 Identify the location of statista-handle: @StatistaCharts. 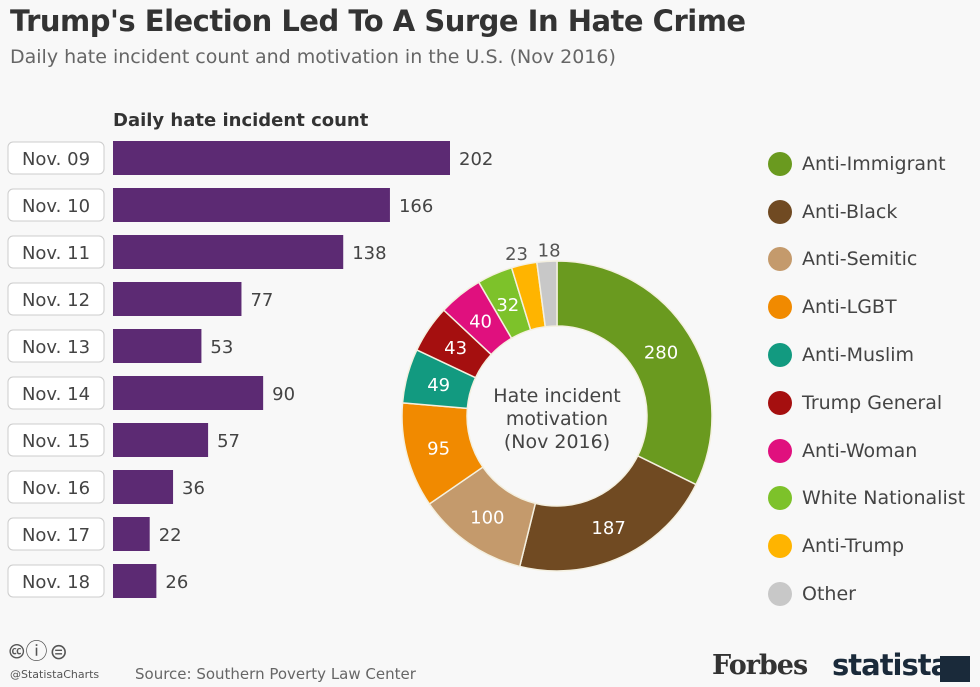
(55, 674).